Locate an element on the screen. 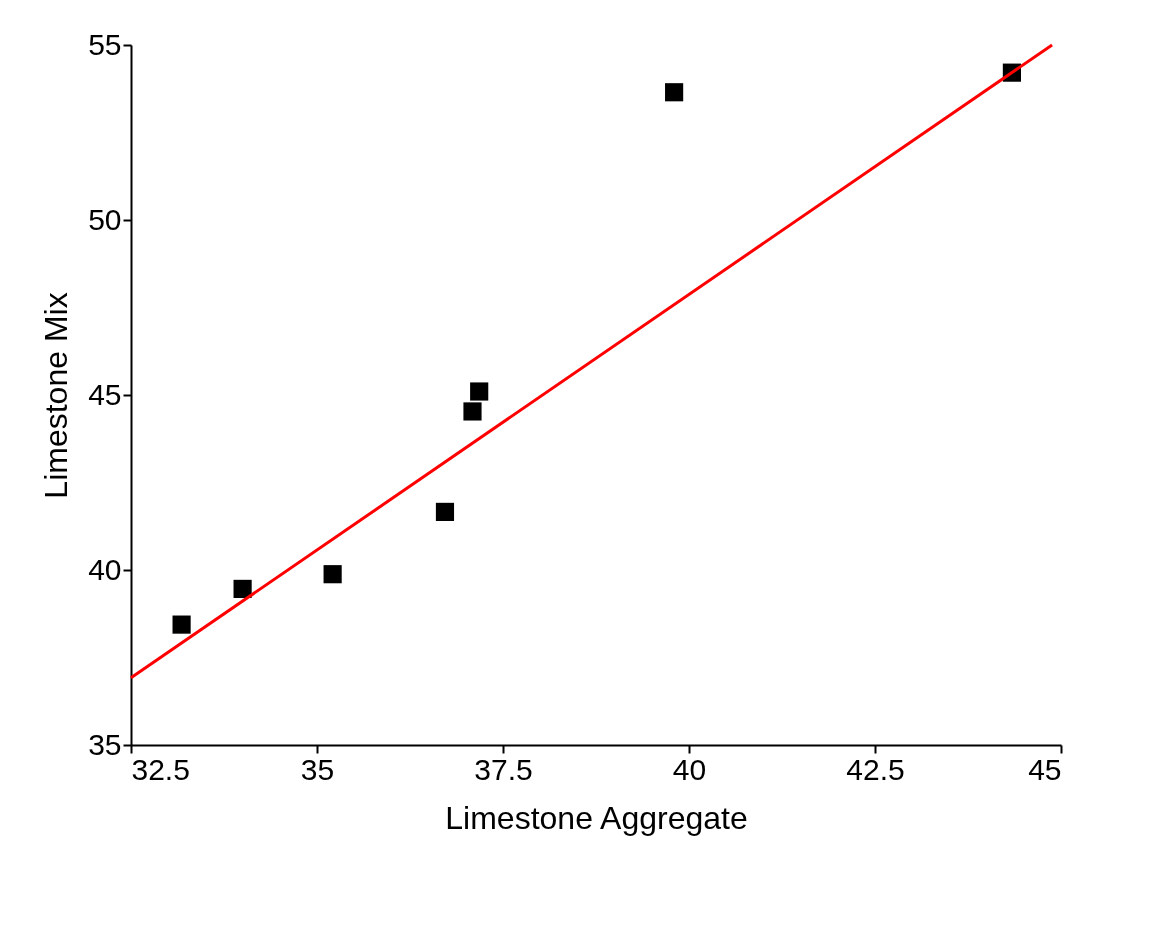 This screenshot has width=1163, height=934. y-tick-label: 55 is located at coordinates (105, 44).